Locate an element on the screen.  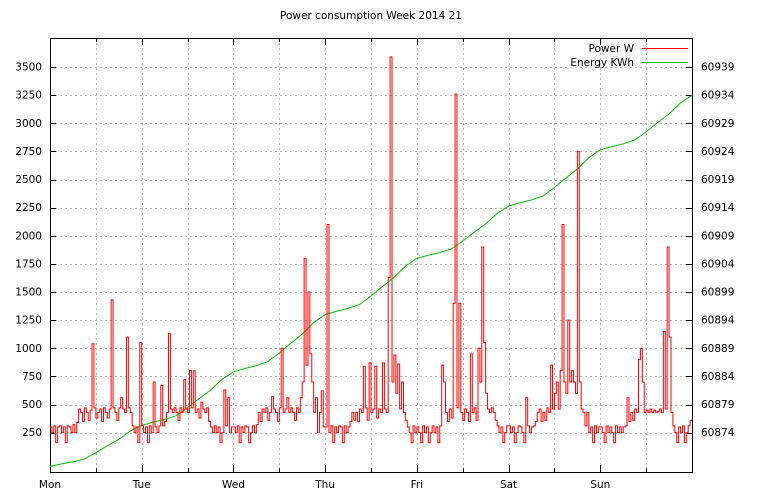
x-tick-label: Wed is located at coordinates (233, 485).